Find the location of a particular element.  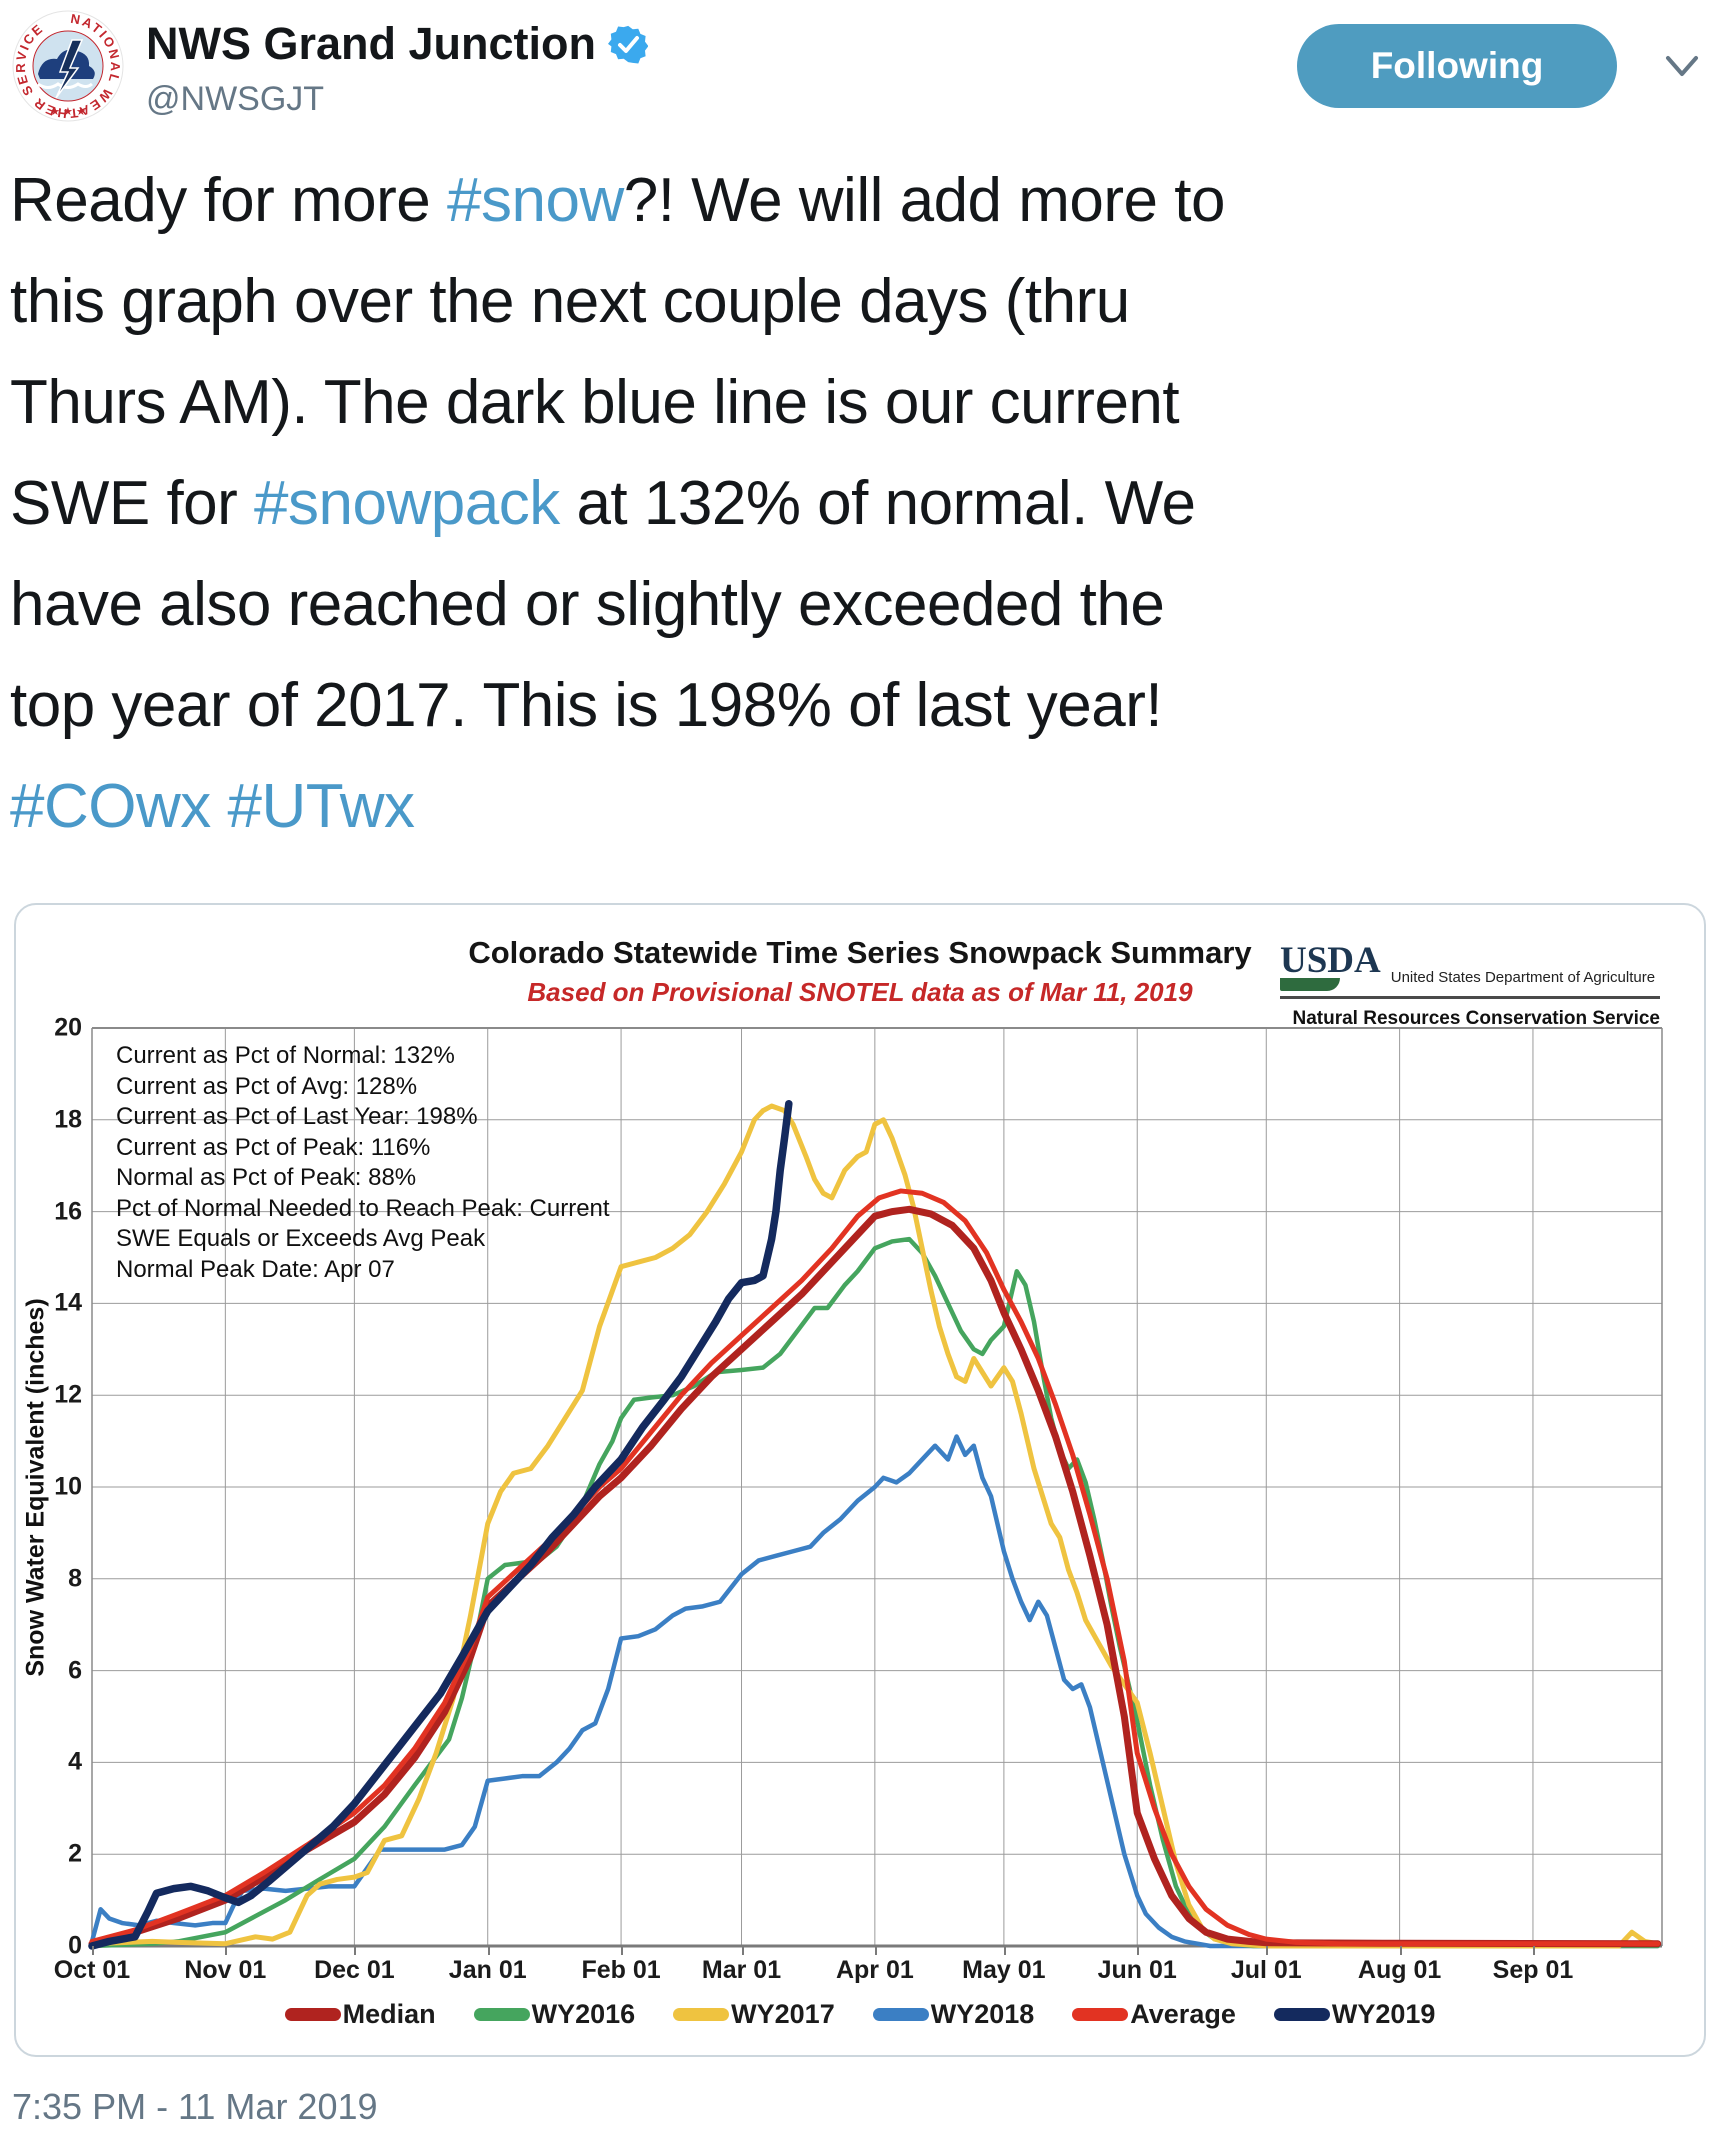

x-tick-label: Jul 01 is located at coordinates (1266, 1970).